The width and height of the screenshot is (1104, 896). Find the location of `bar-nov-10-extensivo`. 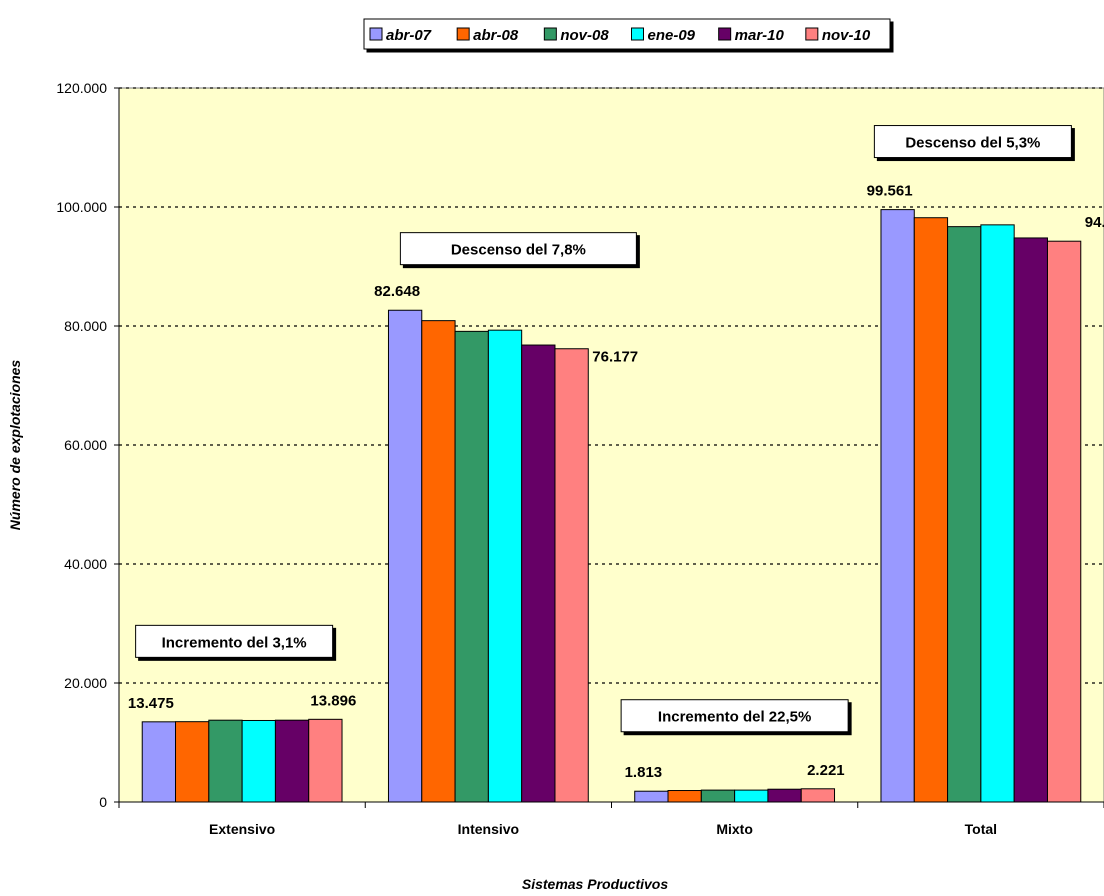

bar-nov-10-extensivo is located at coordinates (325, 760).